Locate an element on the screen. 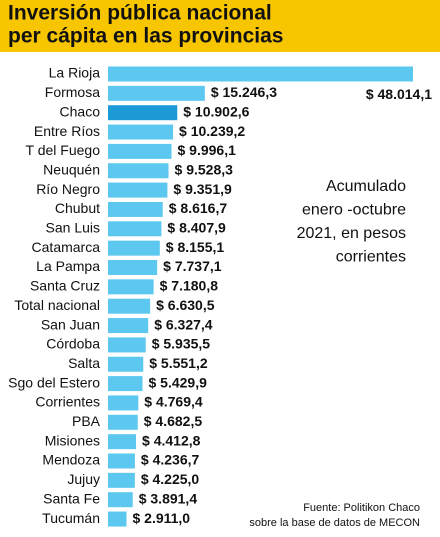 Image resolution: width=440 pixels, height=537 pixels. title-band is located at coordinates (220, 26).